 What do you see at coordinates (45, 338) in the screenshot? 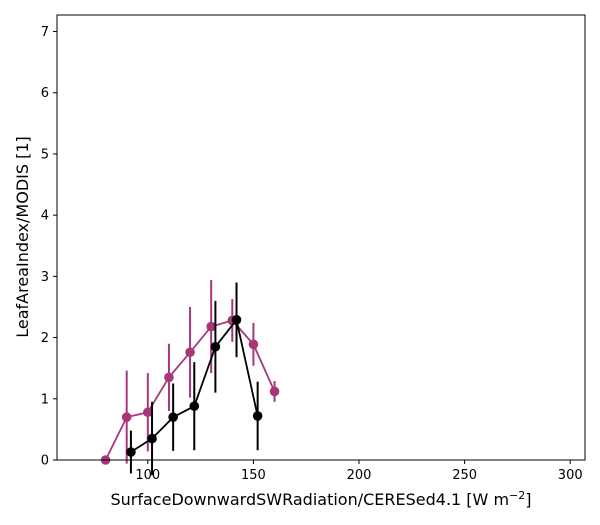
I see `y-tick-label: 2` at bounding box center [45, 338].